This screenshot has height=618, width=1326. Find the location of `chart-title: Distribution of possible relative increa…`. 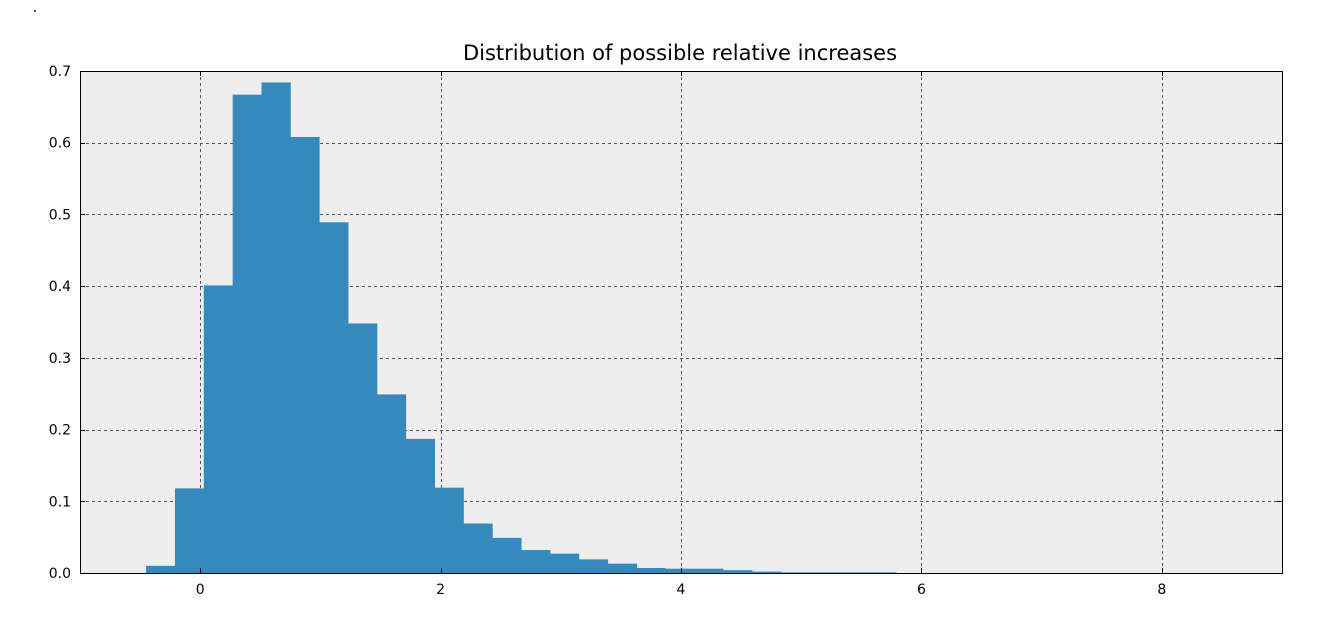

chart-title: Distribution of possible relative increa… is located at coordinates (680, 53).